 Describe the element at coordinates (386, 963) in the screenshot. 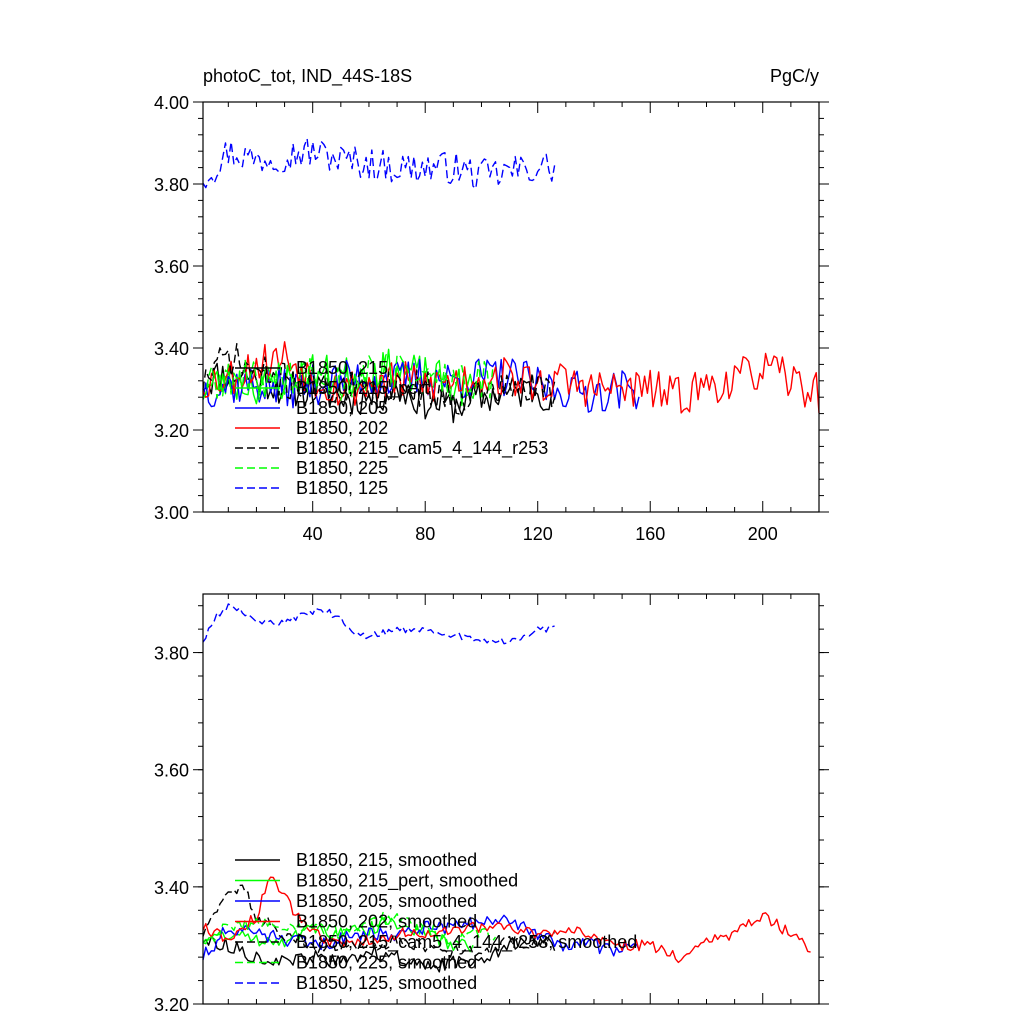

I see `legend-label: B1850, 225, smoothed` at that location.